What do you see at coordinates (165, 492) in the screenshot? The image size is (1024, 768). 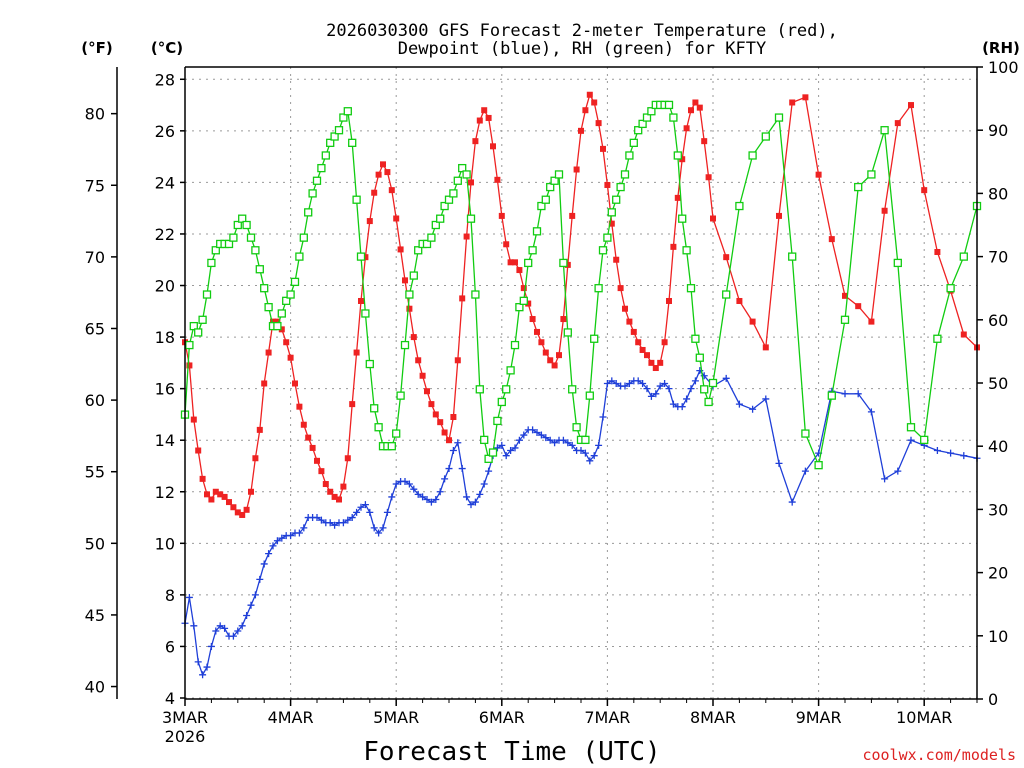 I see `y-tick-label-celsius: 12` at bounding box center [165, 492].